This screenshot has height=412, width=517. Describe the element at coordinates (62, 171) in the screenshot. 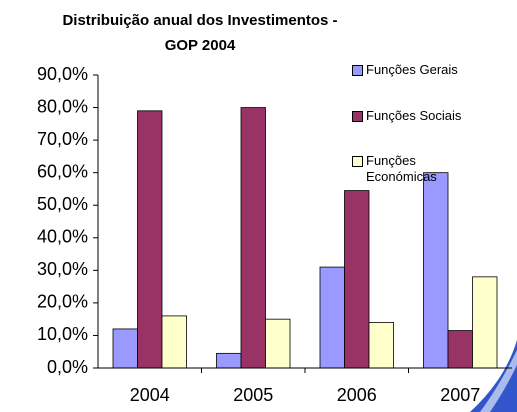

I see `y-tick-label: 60,0%` at that location.